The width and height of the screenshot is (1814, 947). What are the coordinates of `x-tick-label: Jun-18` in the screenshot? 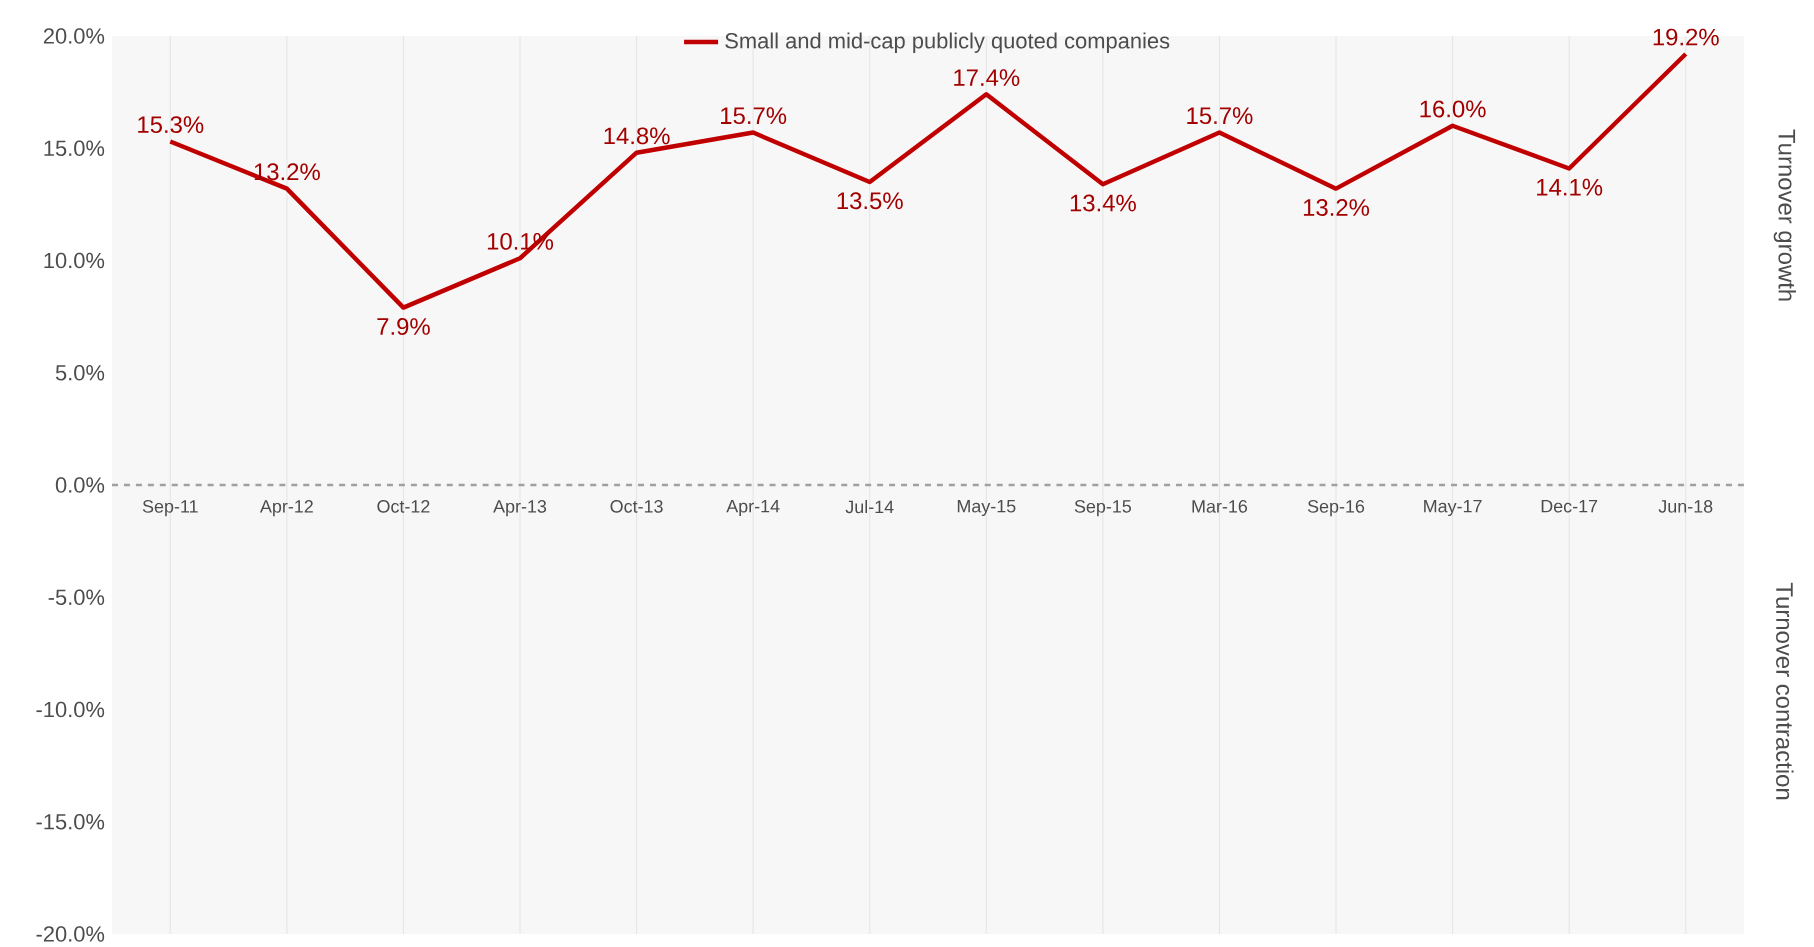 It's located at (1685, 506).